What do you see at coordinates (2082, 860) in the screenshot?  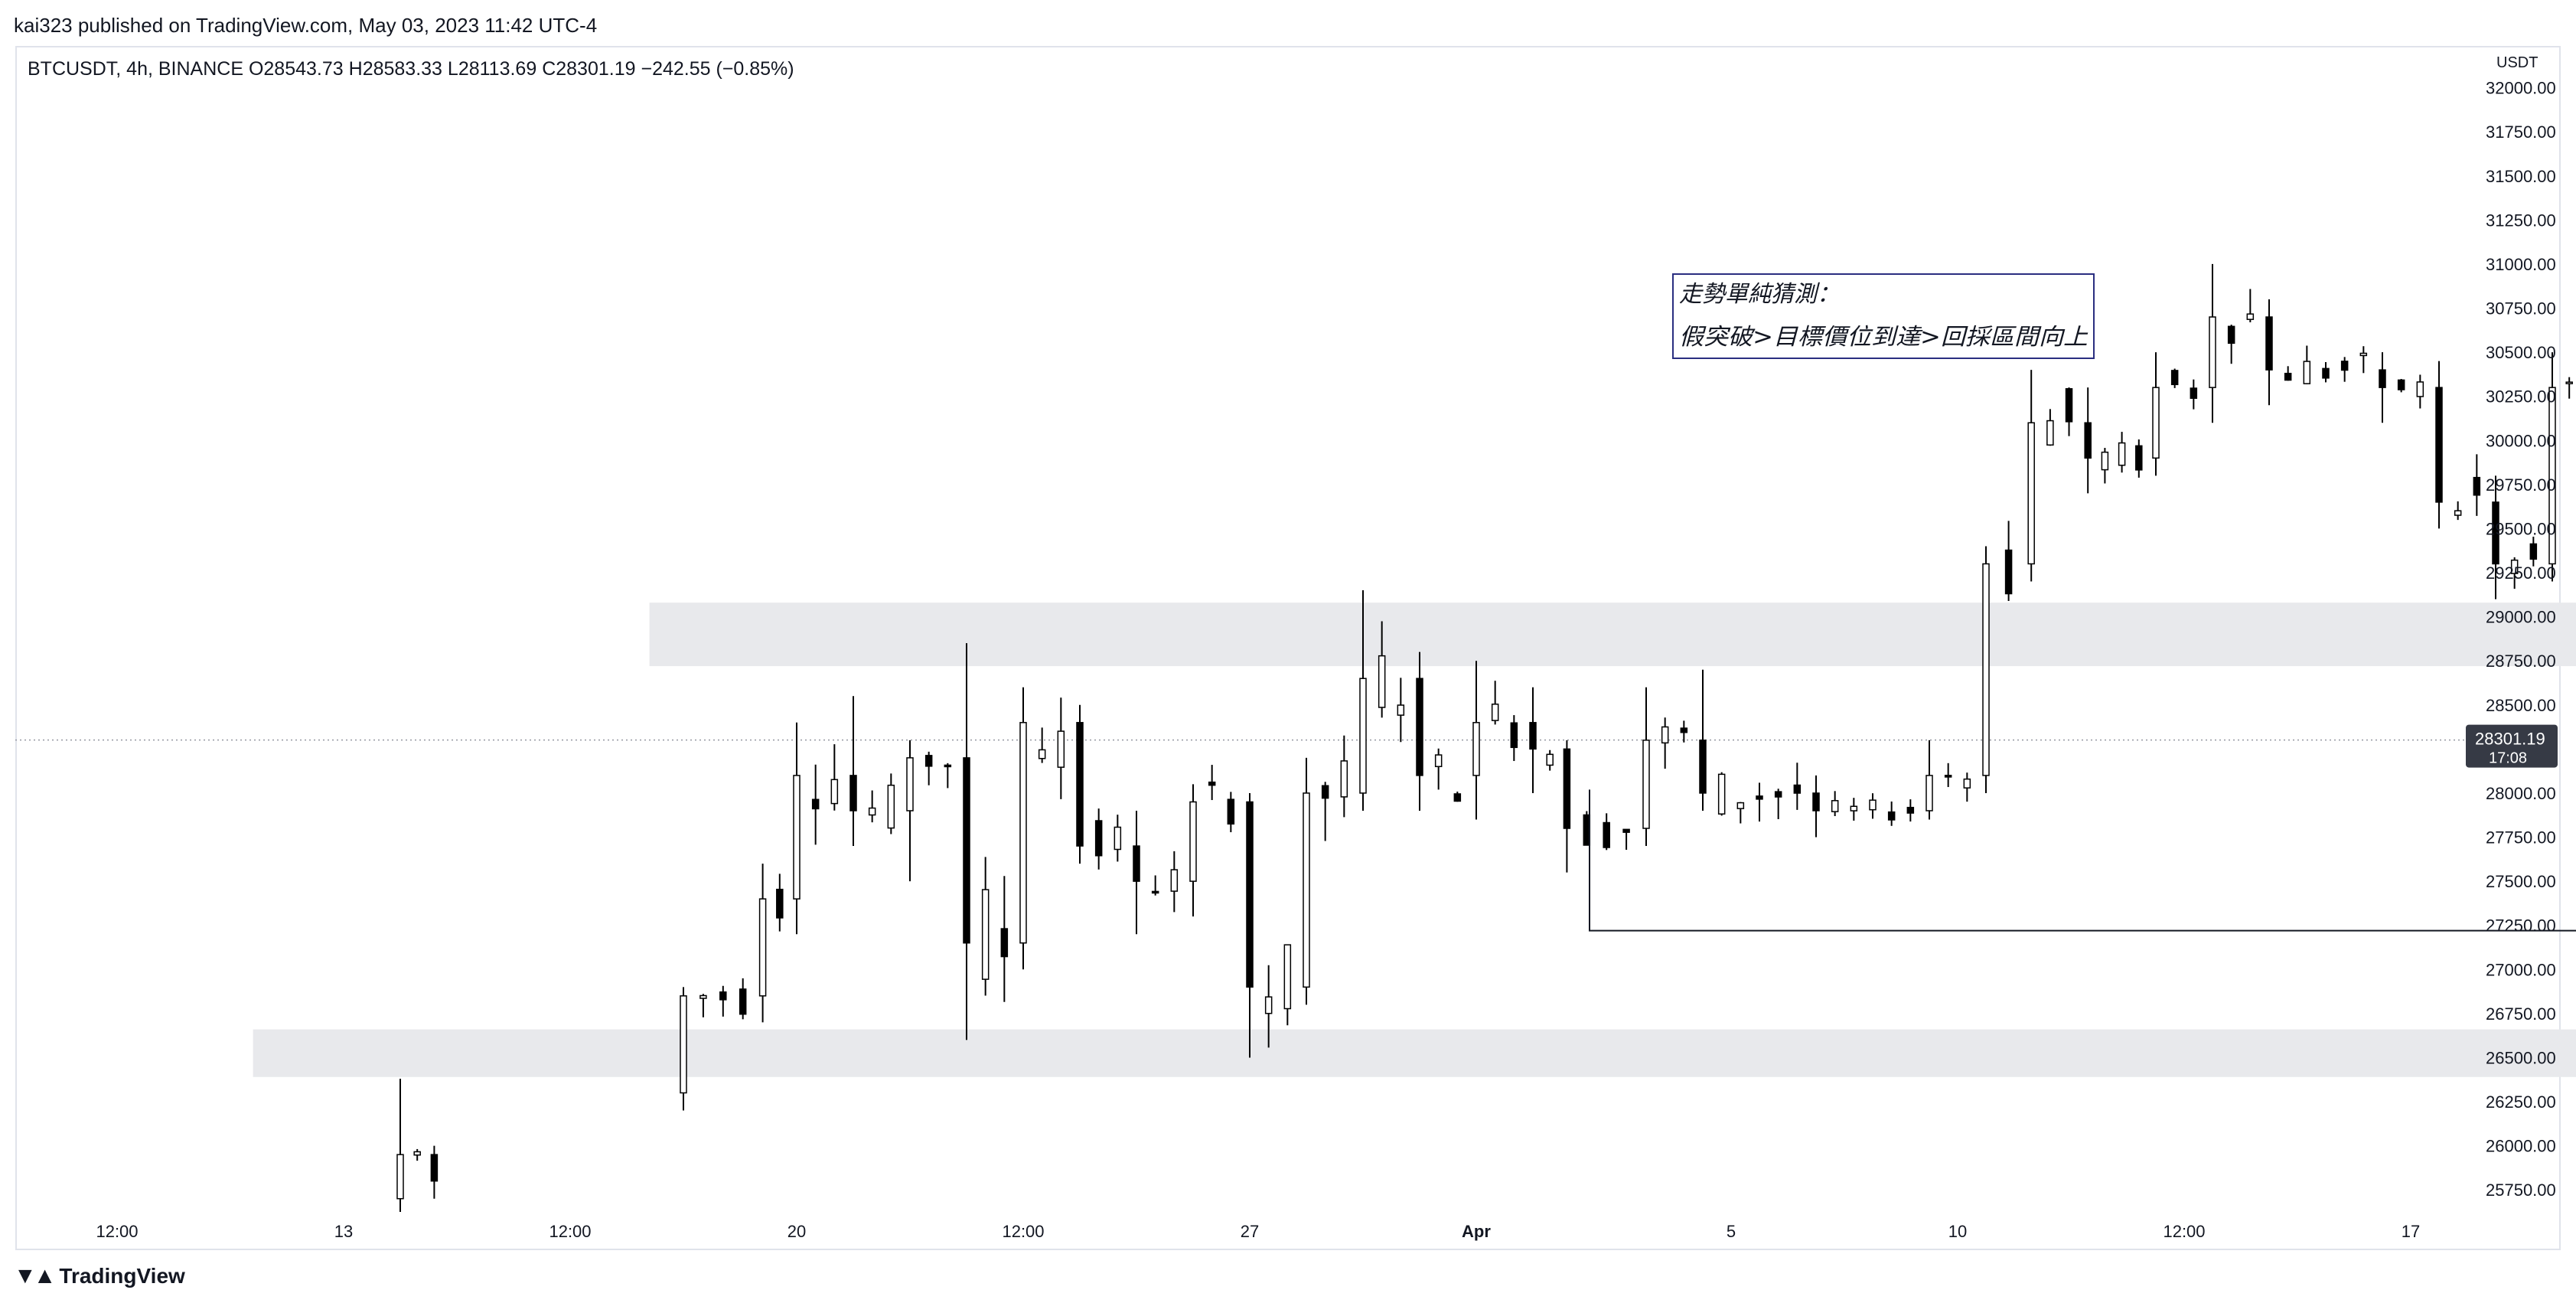 I see `support-line` at bounding box center [2082, 860].